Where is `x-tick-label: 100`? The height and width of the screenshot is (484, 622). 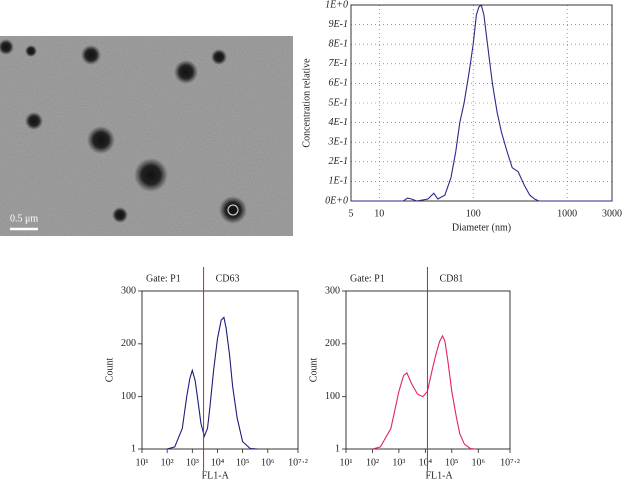 x-tick-label: 100 is located at coordinates (473, 213).